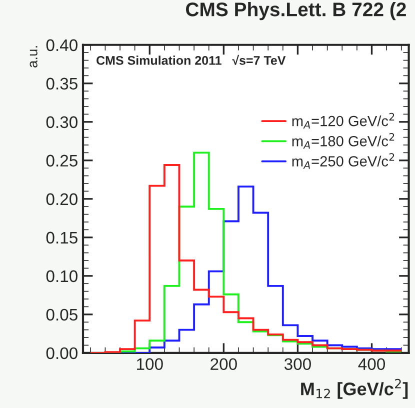 The height and width of the screenshot is (408, 415). Describe the element at coordinates (297, 364) in the screenshot. I see `x-tick-label: 300` at that location.